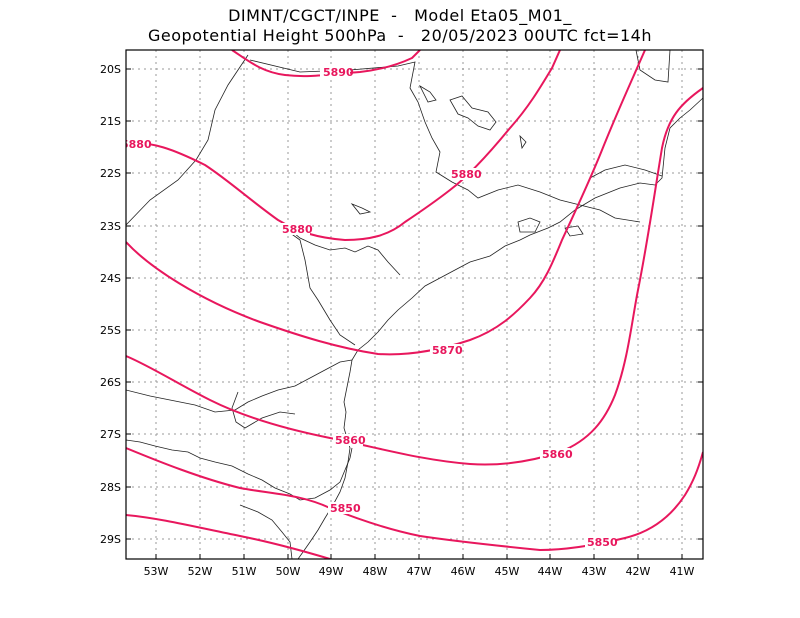 The image size is (800, 618). Describe the element at coordinates (550, 571) in the screenshot. I see `lon-tick-label: 44W` at that location.